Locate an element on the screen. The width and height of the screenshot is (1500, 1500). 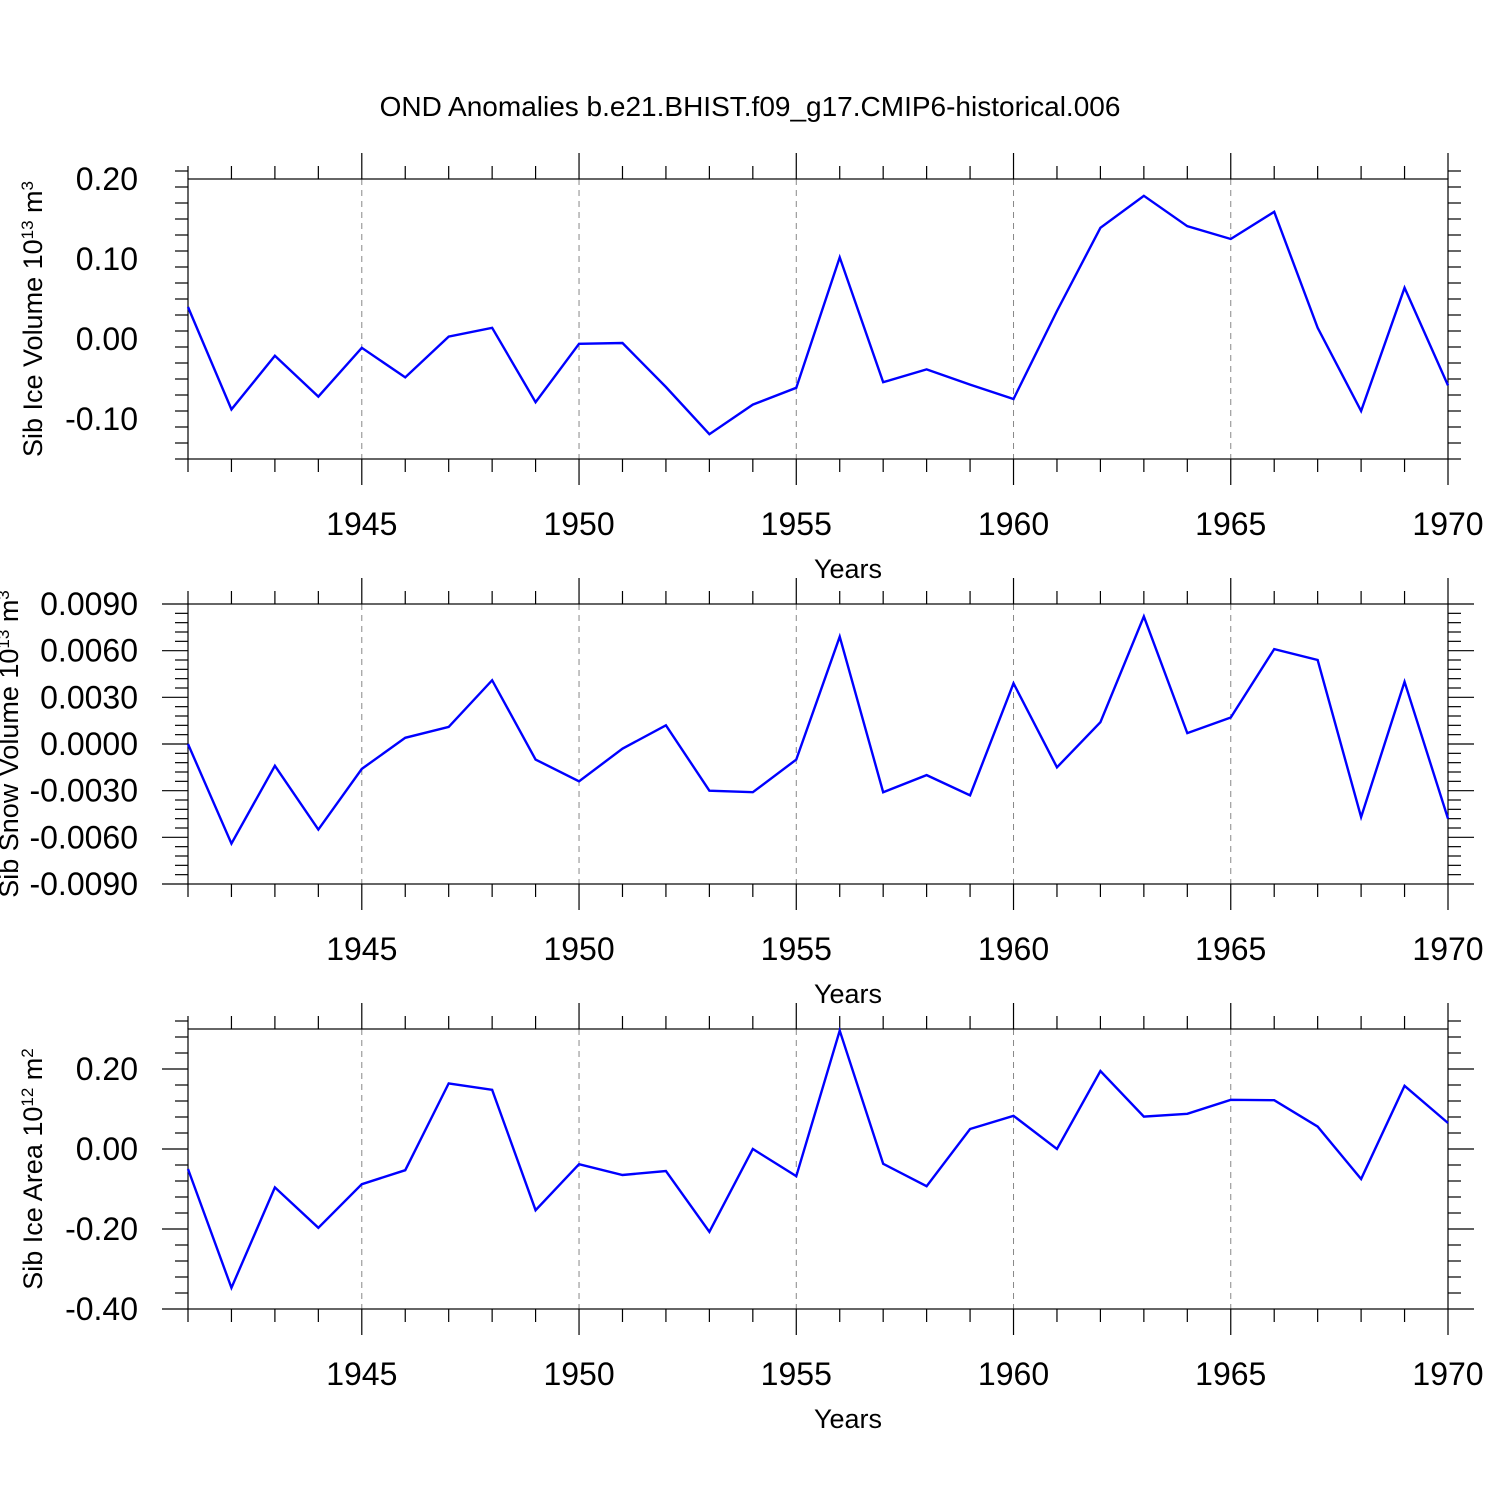
y-axis-label: Sib Ice Volume 1013 m3 is located at coordinates (33, 319).